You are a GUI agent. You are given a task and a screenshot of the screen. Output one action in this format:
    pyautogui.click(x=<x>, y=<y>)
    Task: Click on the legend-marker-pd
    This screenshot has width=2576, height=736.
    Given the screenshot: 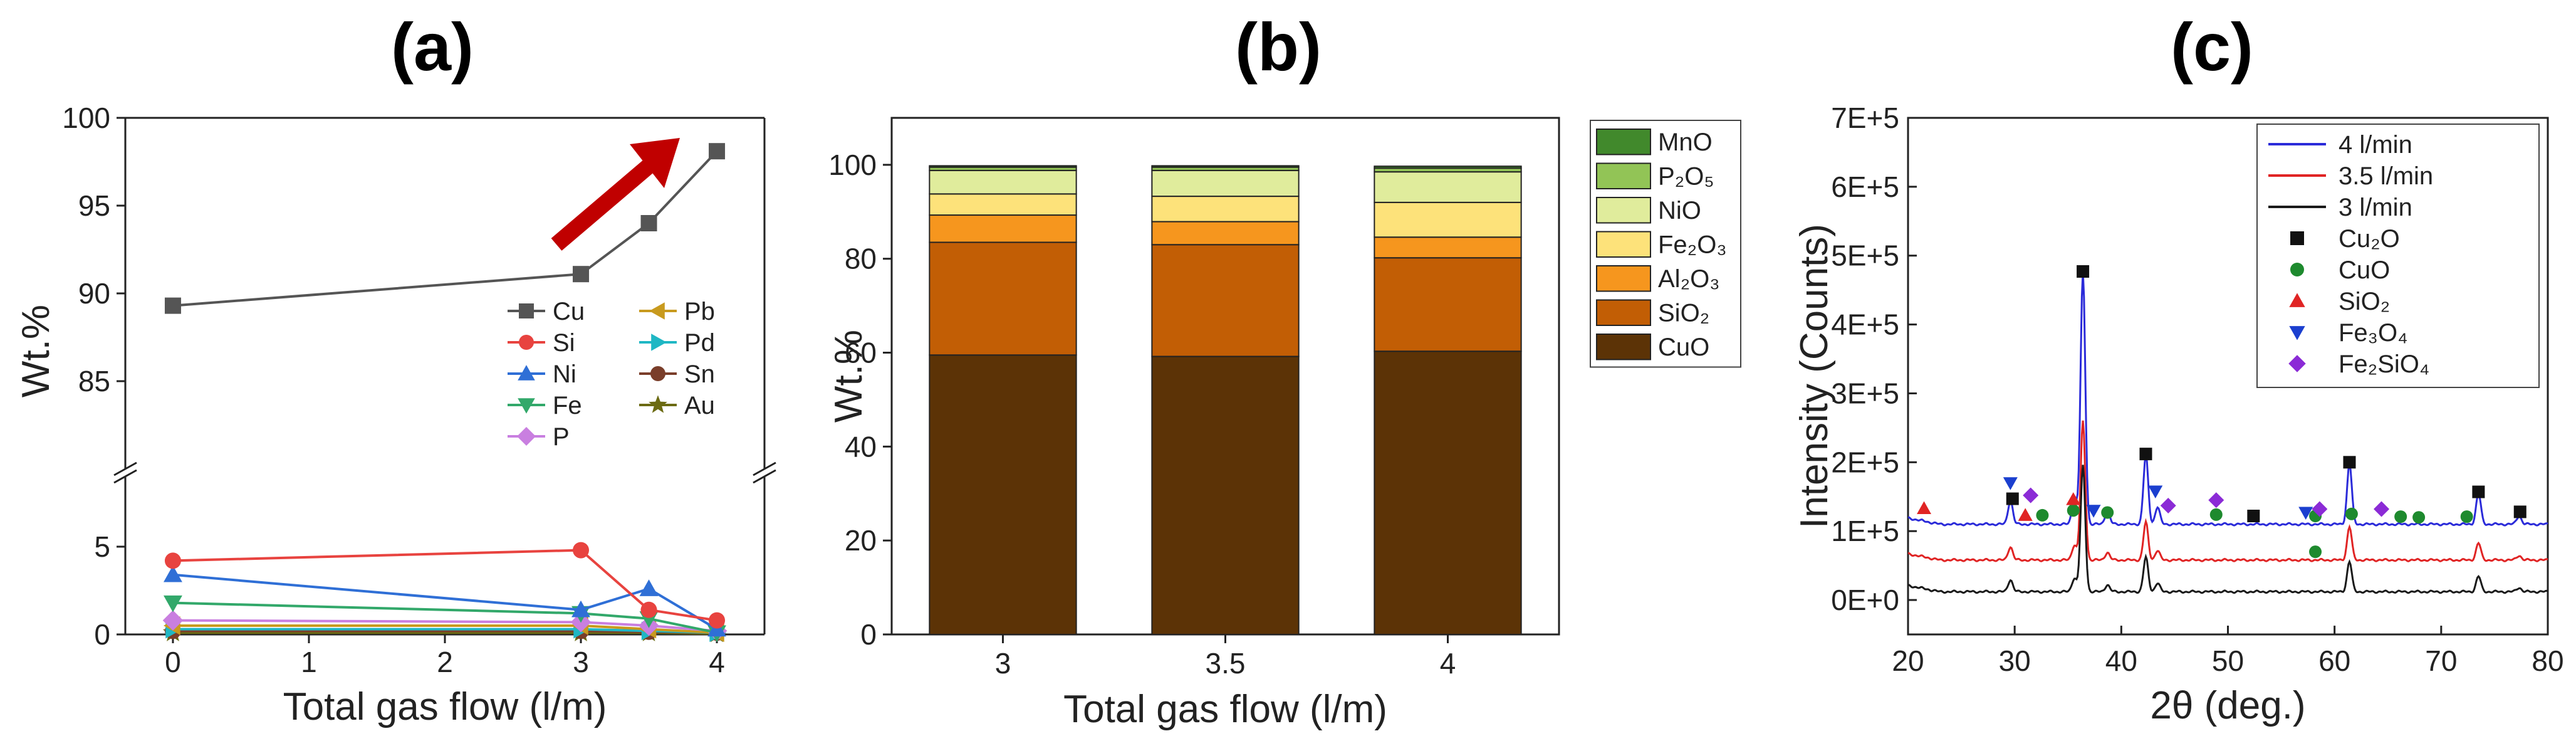 What is the action you would take?
    pyautogui.click(x=659, y=342)
    